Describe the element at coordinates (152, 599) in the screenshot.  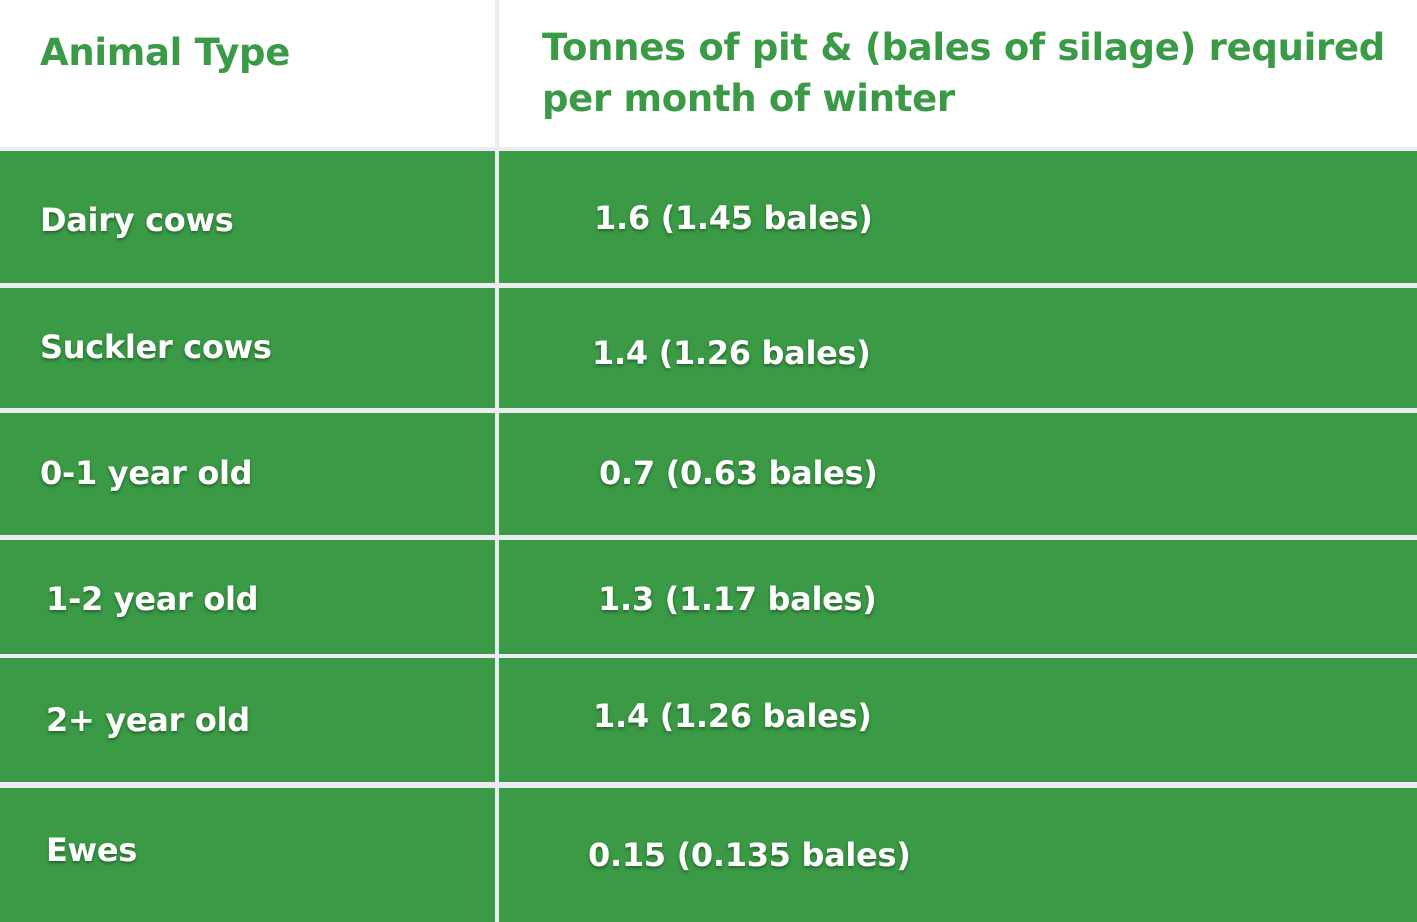
I see `animal-label: 1-2 year old` at that location.